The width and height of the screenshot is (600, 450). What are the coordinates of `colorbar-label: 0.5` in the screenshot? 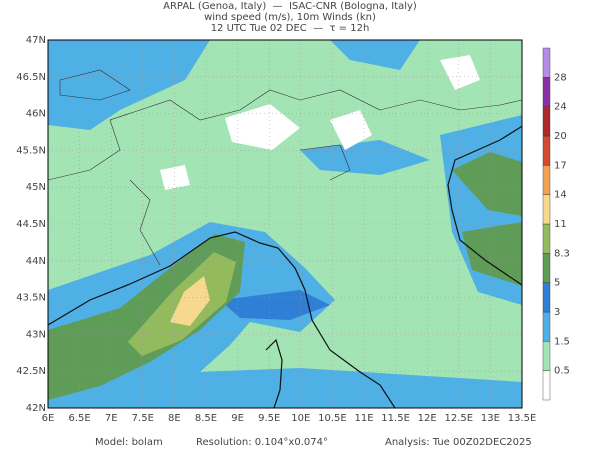 It's located at (562, 371).